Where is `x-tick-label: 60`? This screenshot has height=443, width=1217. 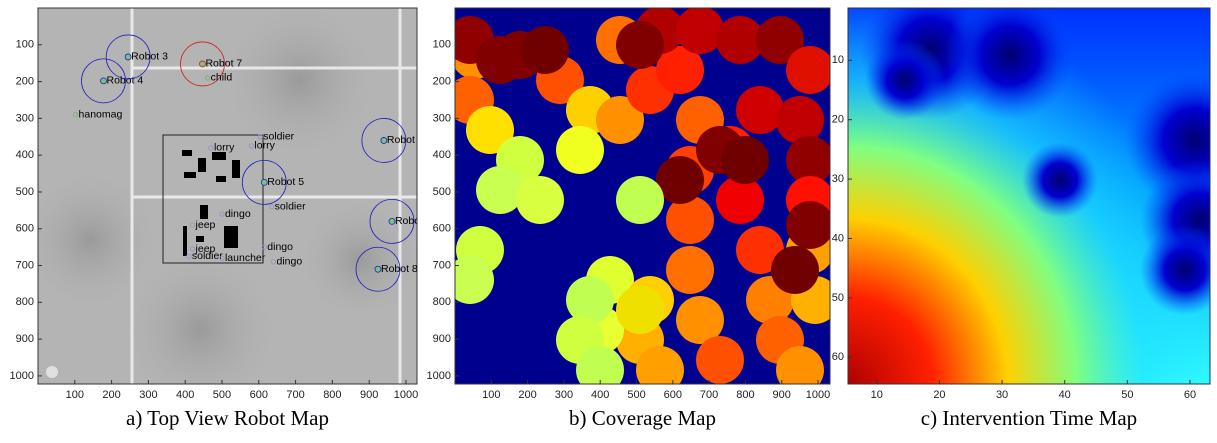
x-tick-label: 60 is located at coordinates (1190, 395).